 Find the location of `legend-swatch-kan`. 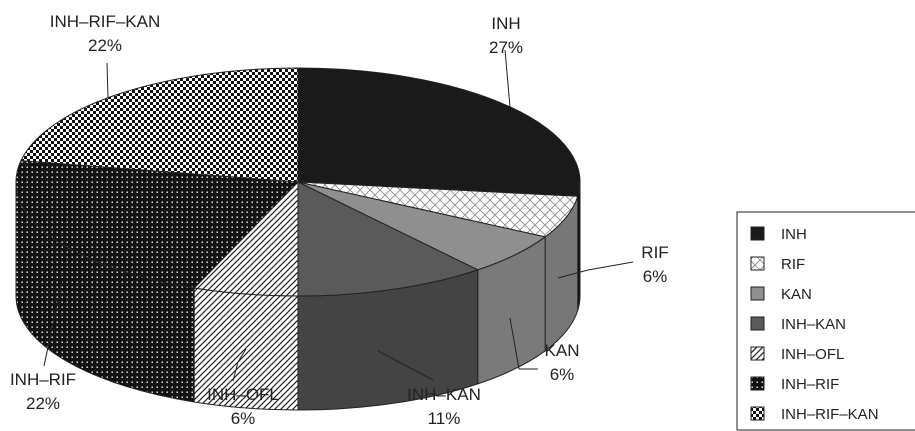

legend-swatch-kan is located at coordinates (757, 293).